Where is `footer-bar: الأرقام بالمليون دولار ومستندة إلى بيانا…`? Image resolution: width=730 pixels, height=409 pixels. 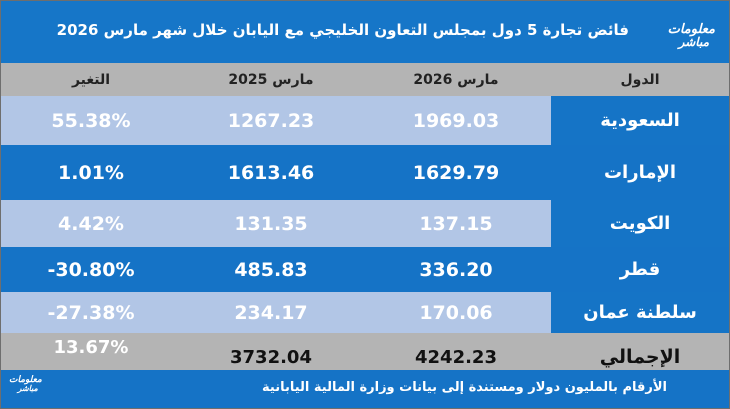
footer-bar: الأرقام بالمليون دولار ومستندة إلى بيانا… is located at coordinates (365, 389).